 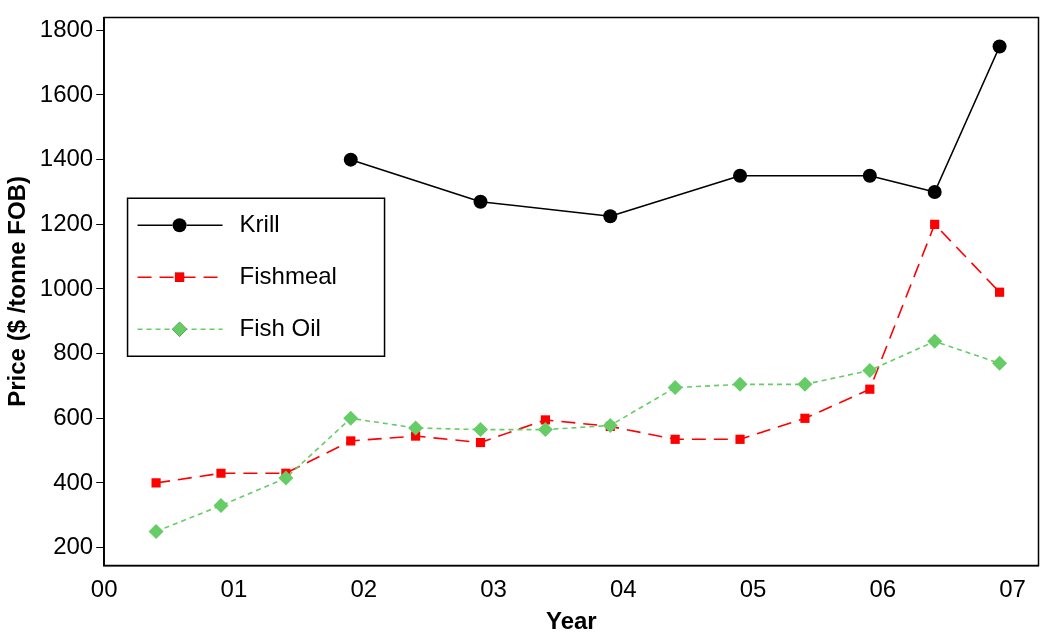 What do you see at coordinates (73, 481) in the screenshot?
I see `y-tick-label: 400` at bounding box center [73, 481].